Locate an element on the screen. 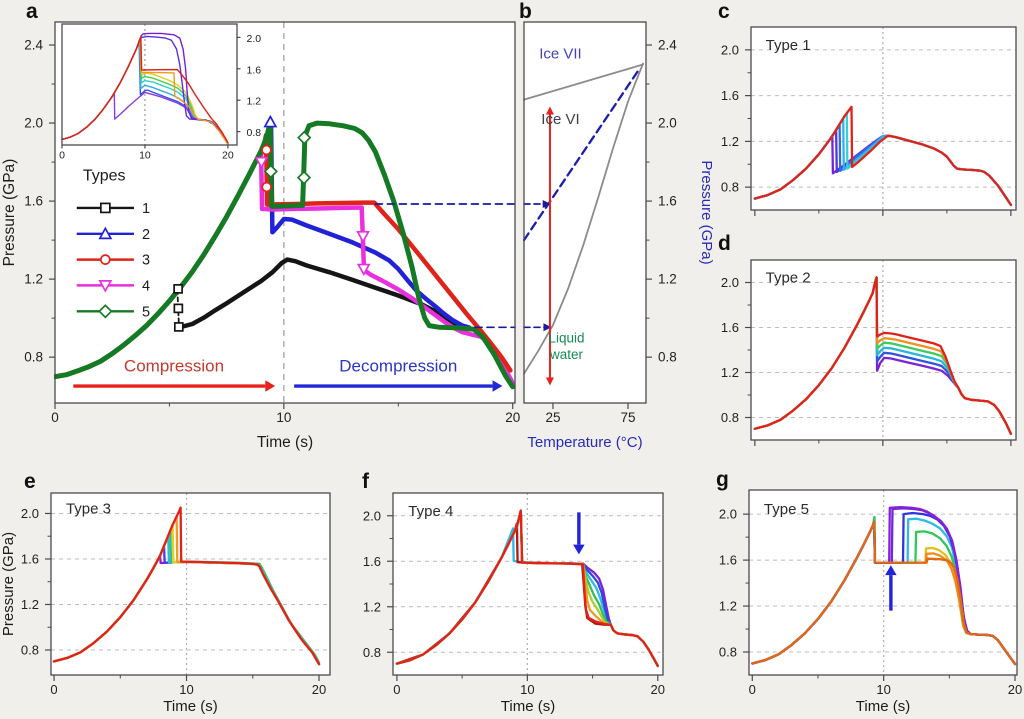 This screenshot has width=1024, height=719. triangle-marker is located at coordinates (270, 121).